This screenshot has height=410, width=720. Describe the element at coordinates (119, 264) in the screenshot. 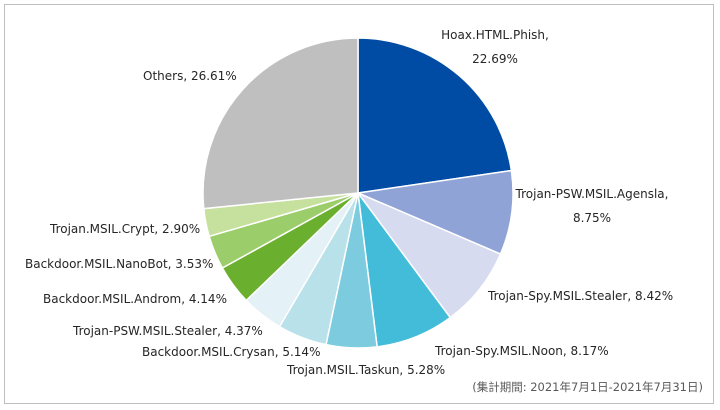

I see `pie-label-backdoor-msil-nanobot: Backdoor.MSIL.NanoBot, 3.53%` at that location.